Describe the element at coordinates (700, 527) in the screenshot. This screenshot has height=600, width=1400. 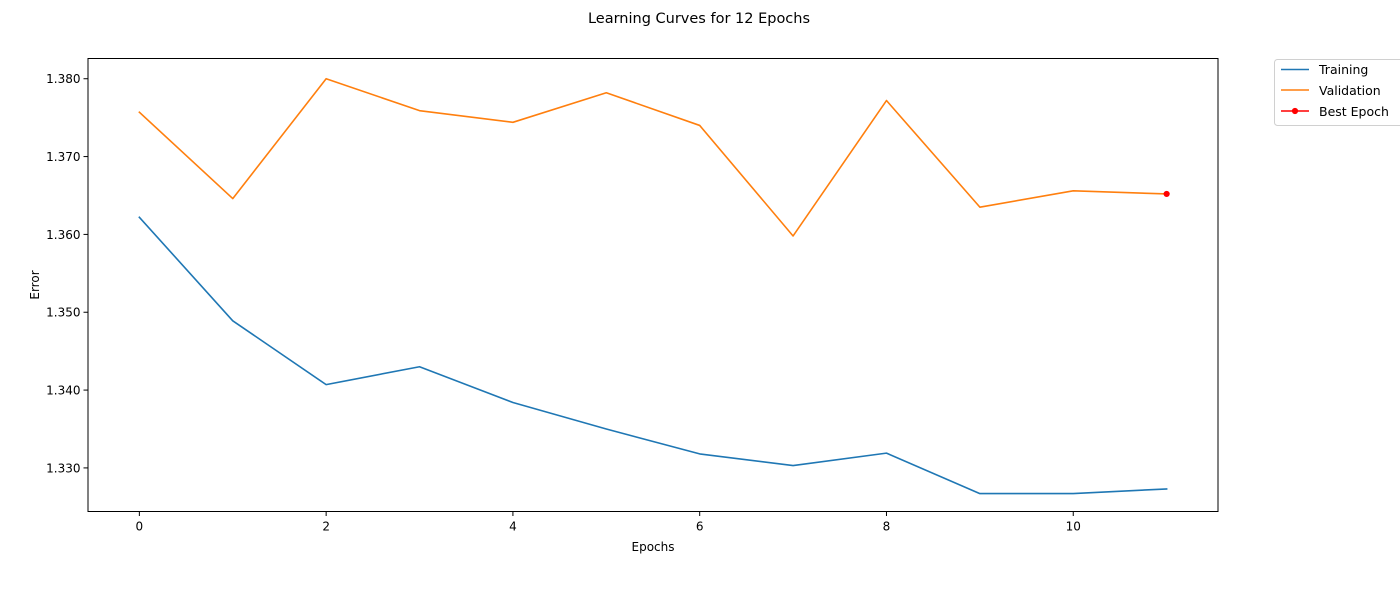
I see `x-tick-label: 6` at that location.